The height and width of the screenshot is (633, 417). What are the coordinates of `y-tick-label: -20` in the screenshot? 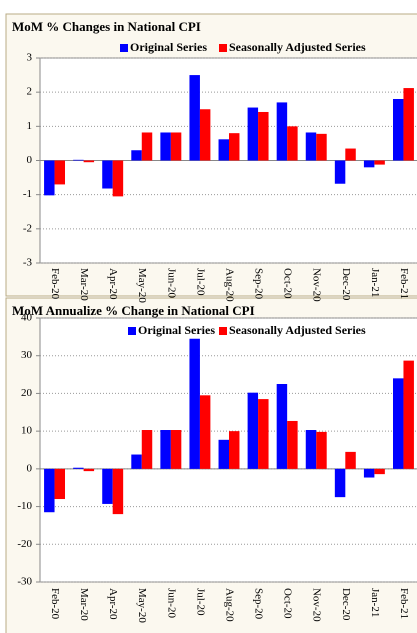 It's located at (24, 544).